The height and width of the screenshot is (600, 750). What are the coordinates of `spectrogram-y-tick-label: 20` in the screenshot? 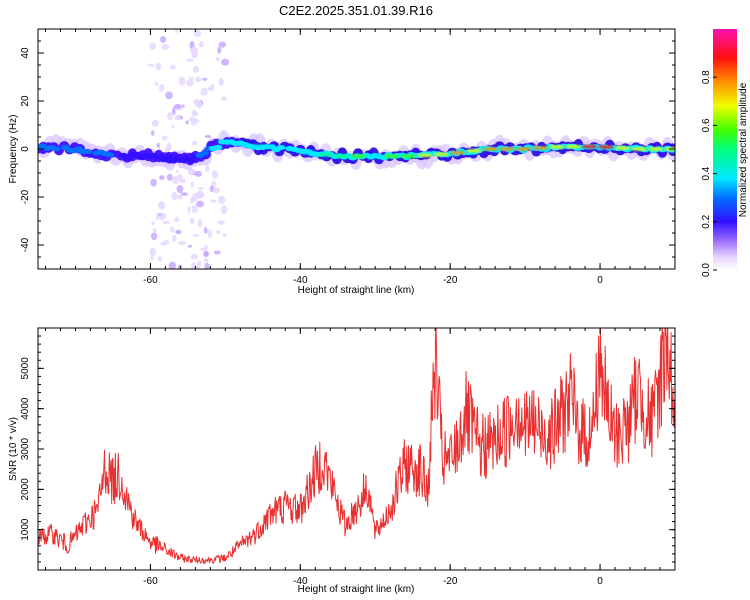 It's located at (25, 101).